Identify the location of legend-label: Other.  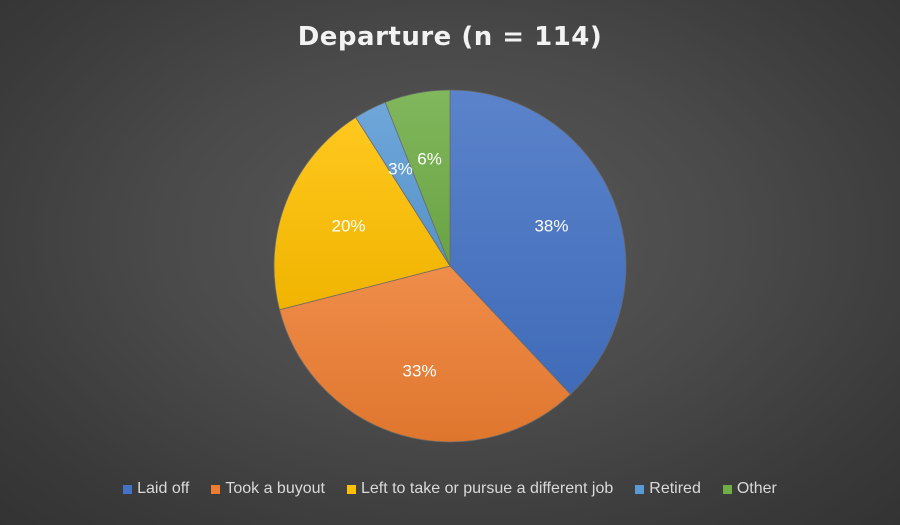
(756, 488).